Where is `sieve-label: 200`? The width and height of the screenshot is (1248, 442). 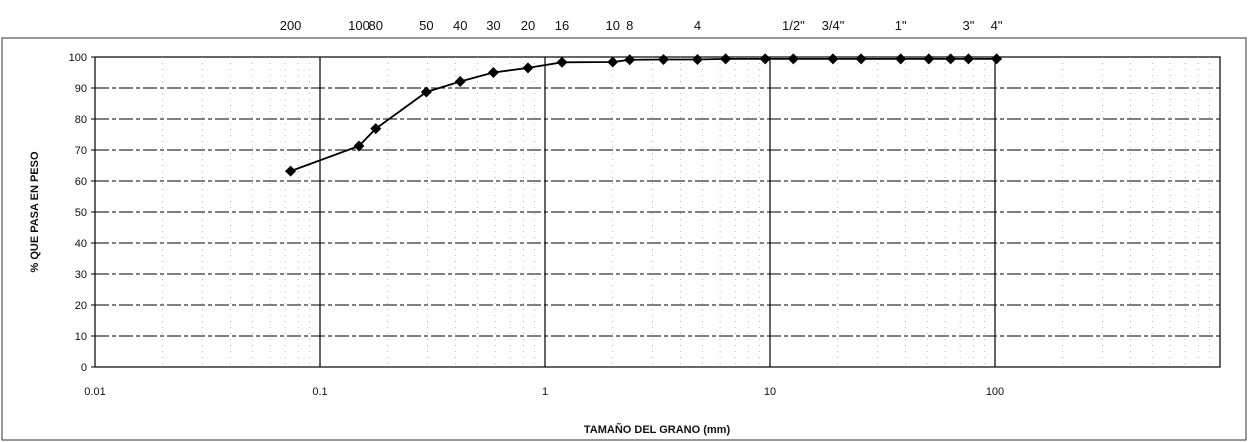 sieve-label: 200 is located at coordinates (291, 25).